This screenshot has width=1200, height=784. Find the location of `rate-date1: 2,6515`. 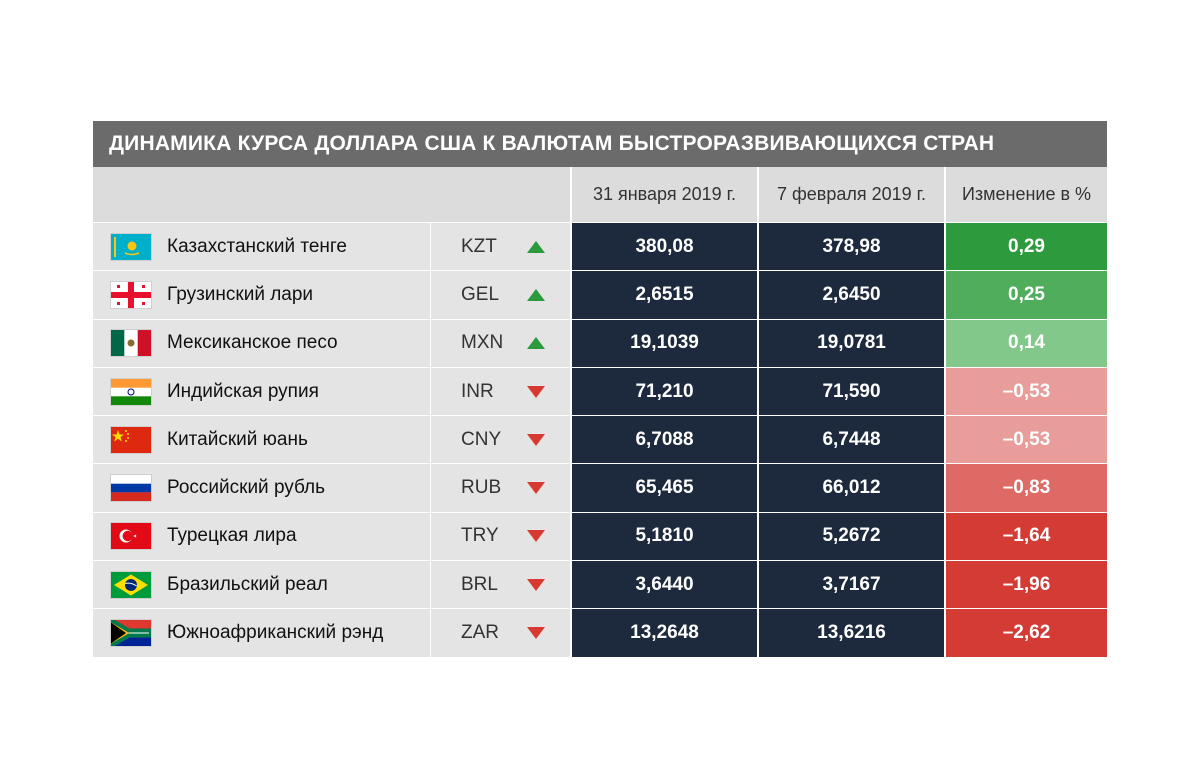

rate-date1: 2,6515 is located at coordinates (663, 295).